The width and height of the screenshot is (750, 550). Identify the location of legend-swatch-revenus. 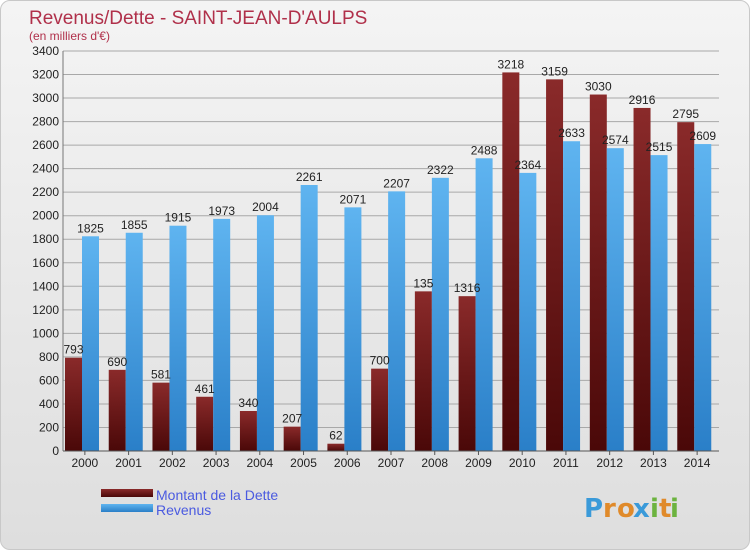
(127, 508).